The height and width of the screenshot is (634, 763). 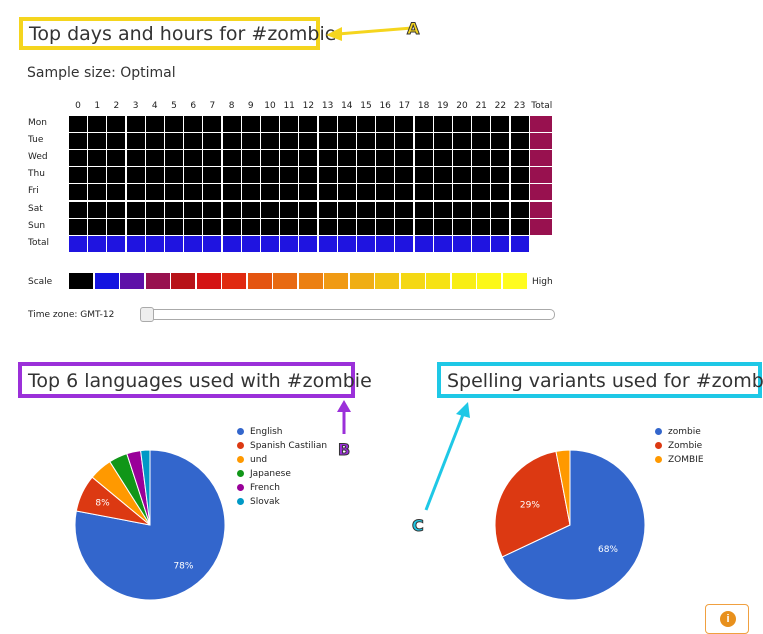 What do you see at coordinates (679, 460) in the screenshot?
I see `spelling-legend-item: ZOMBIE` at bounding box center [679, 460].